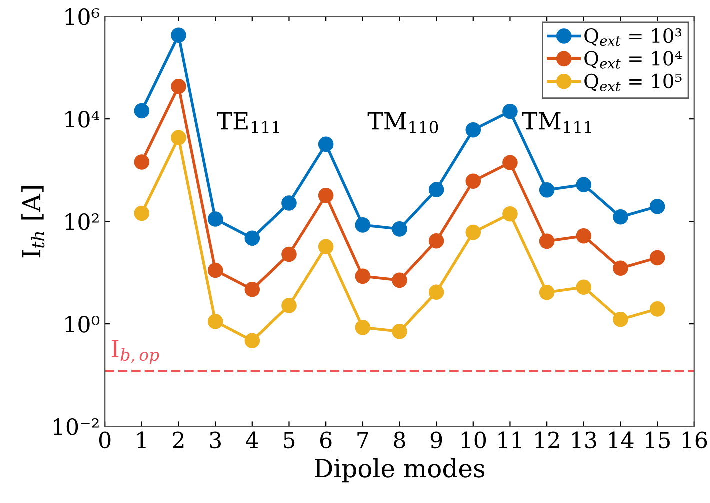 The width and height of the screenshot is (710, 503). Describe the element at coordinates (658, 440) in the screenshot. I see `x-tick-label: 15` at that location.